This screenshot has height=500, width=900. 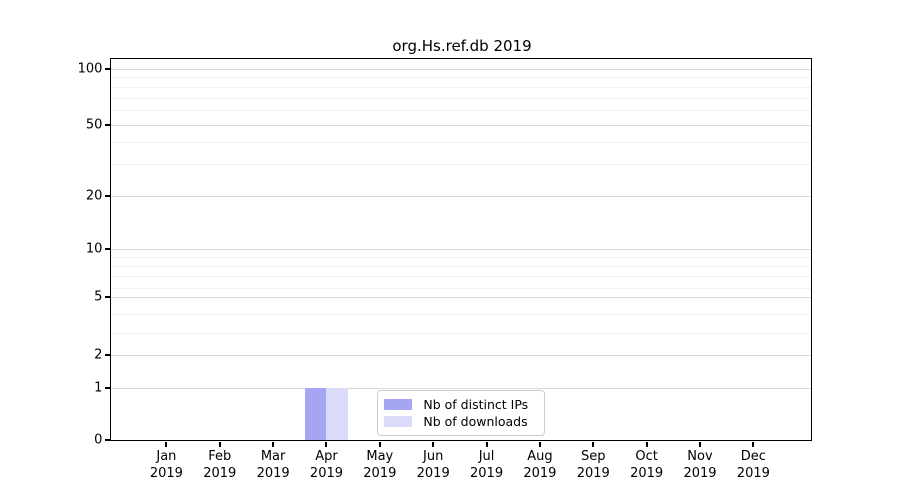 What do you see at coordinates (94, 125) in the screenshot?
I see `y-tick-label-50: 50` at bounding box center [94, 125].